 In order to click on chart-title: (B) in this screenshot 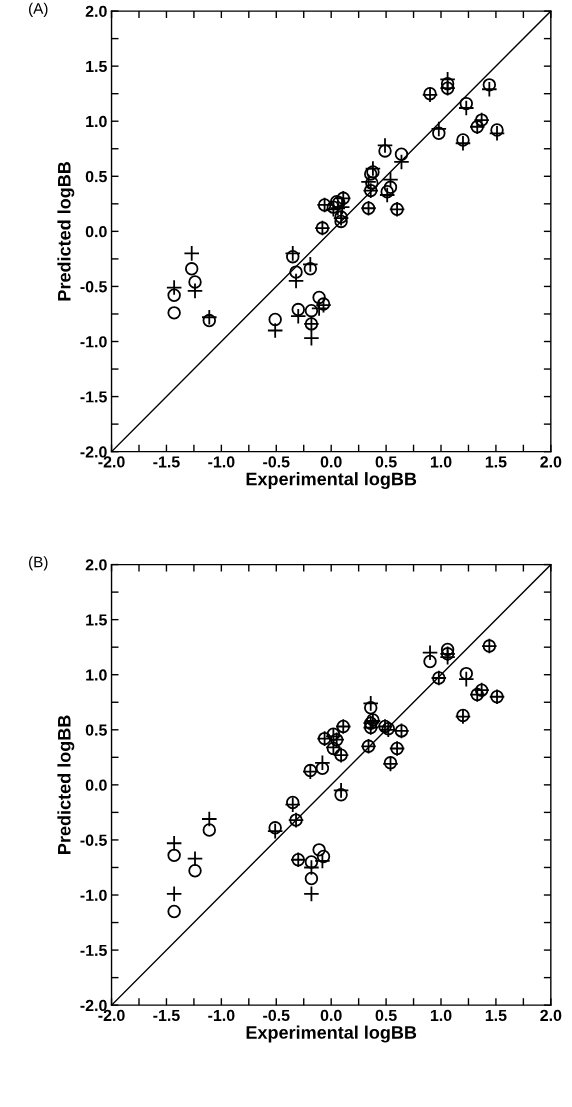, I will do `click(38, 563)`.